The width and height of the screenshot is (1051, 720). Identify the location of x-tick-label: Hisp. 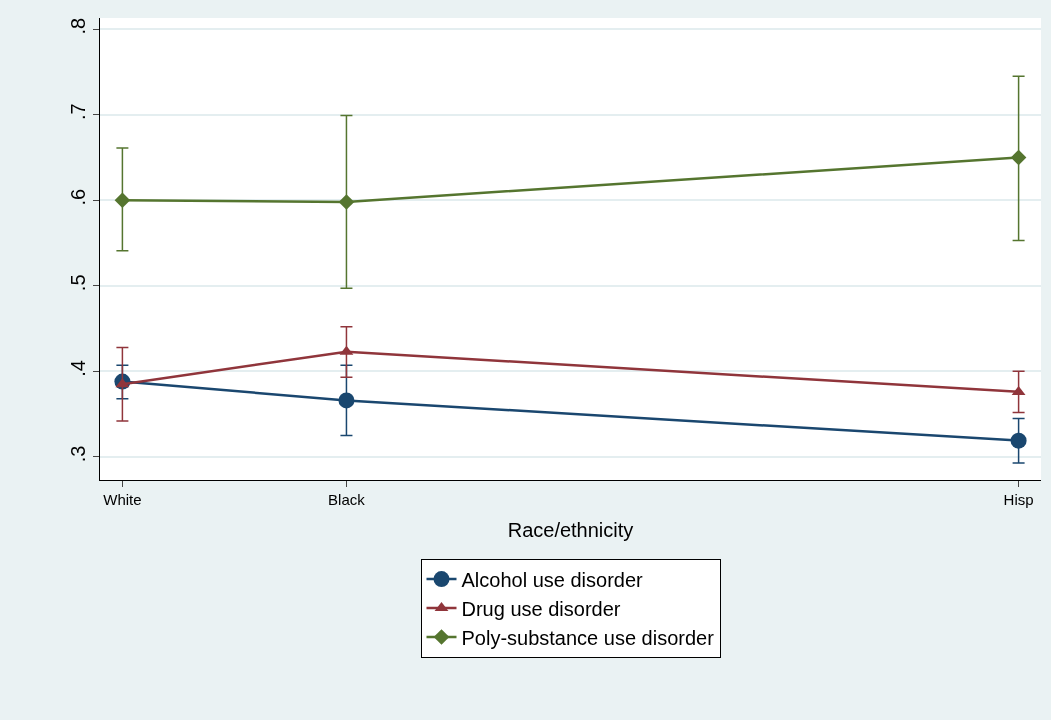
(1018, 499).